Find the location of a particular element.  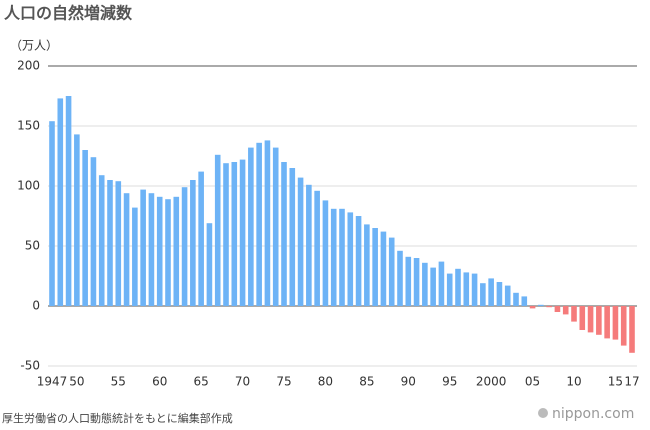

x-tick-label: 2000 is located at coordinates (491, 382).